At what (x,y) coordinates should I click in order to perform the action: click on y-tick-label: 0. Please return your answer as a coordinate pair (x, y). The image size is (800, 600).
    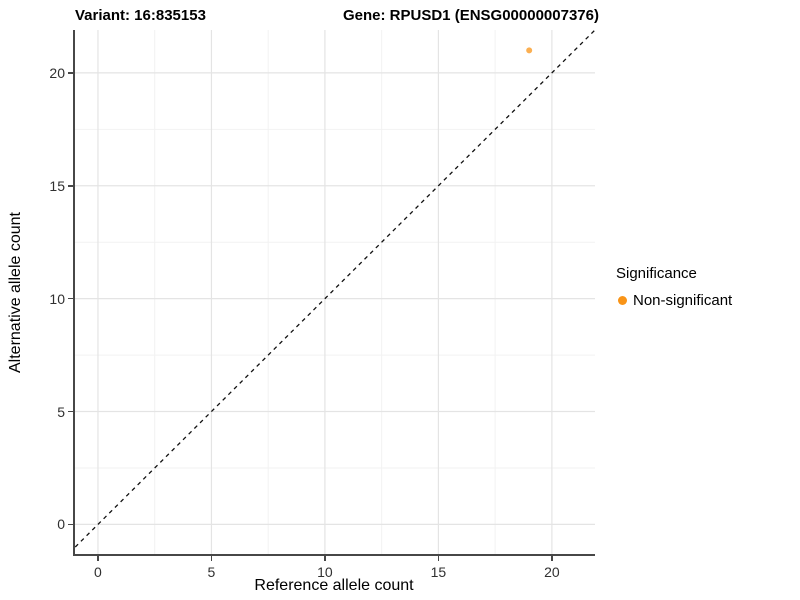
    Looking at the image, I should click on (61, 524).